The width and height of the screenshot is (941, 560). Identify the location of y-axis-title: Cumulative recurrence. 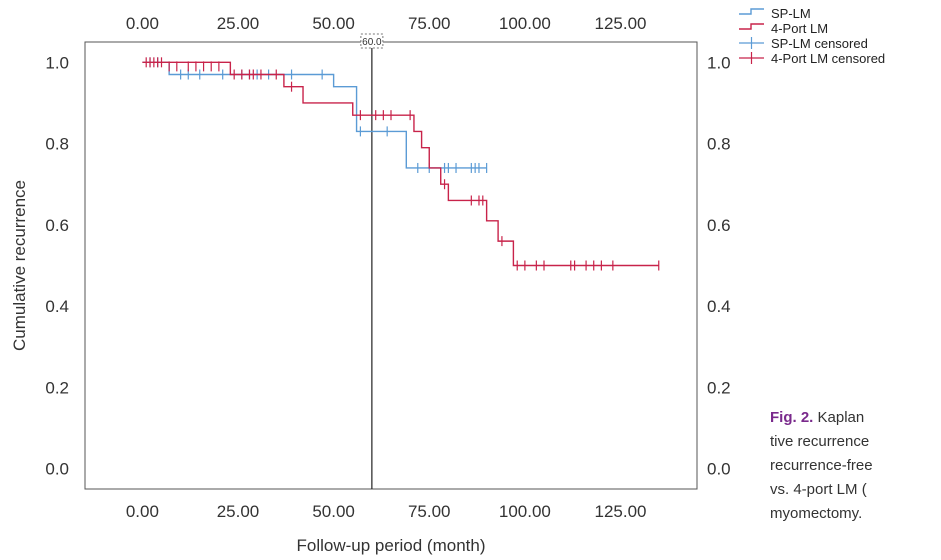
(19, 265).